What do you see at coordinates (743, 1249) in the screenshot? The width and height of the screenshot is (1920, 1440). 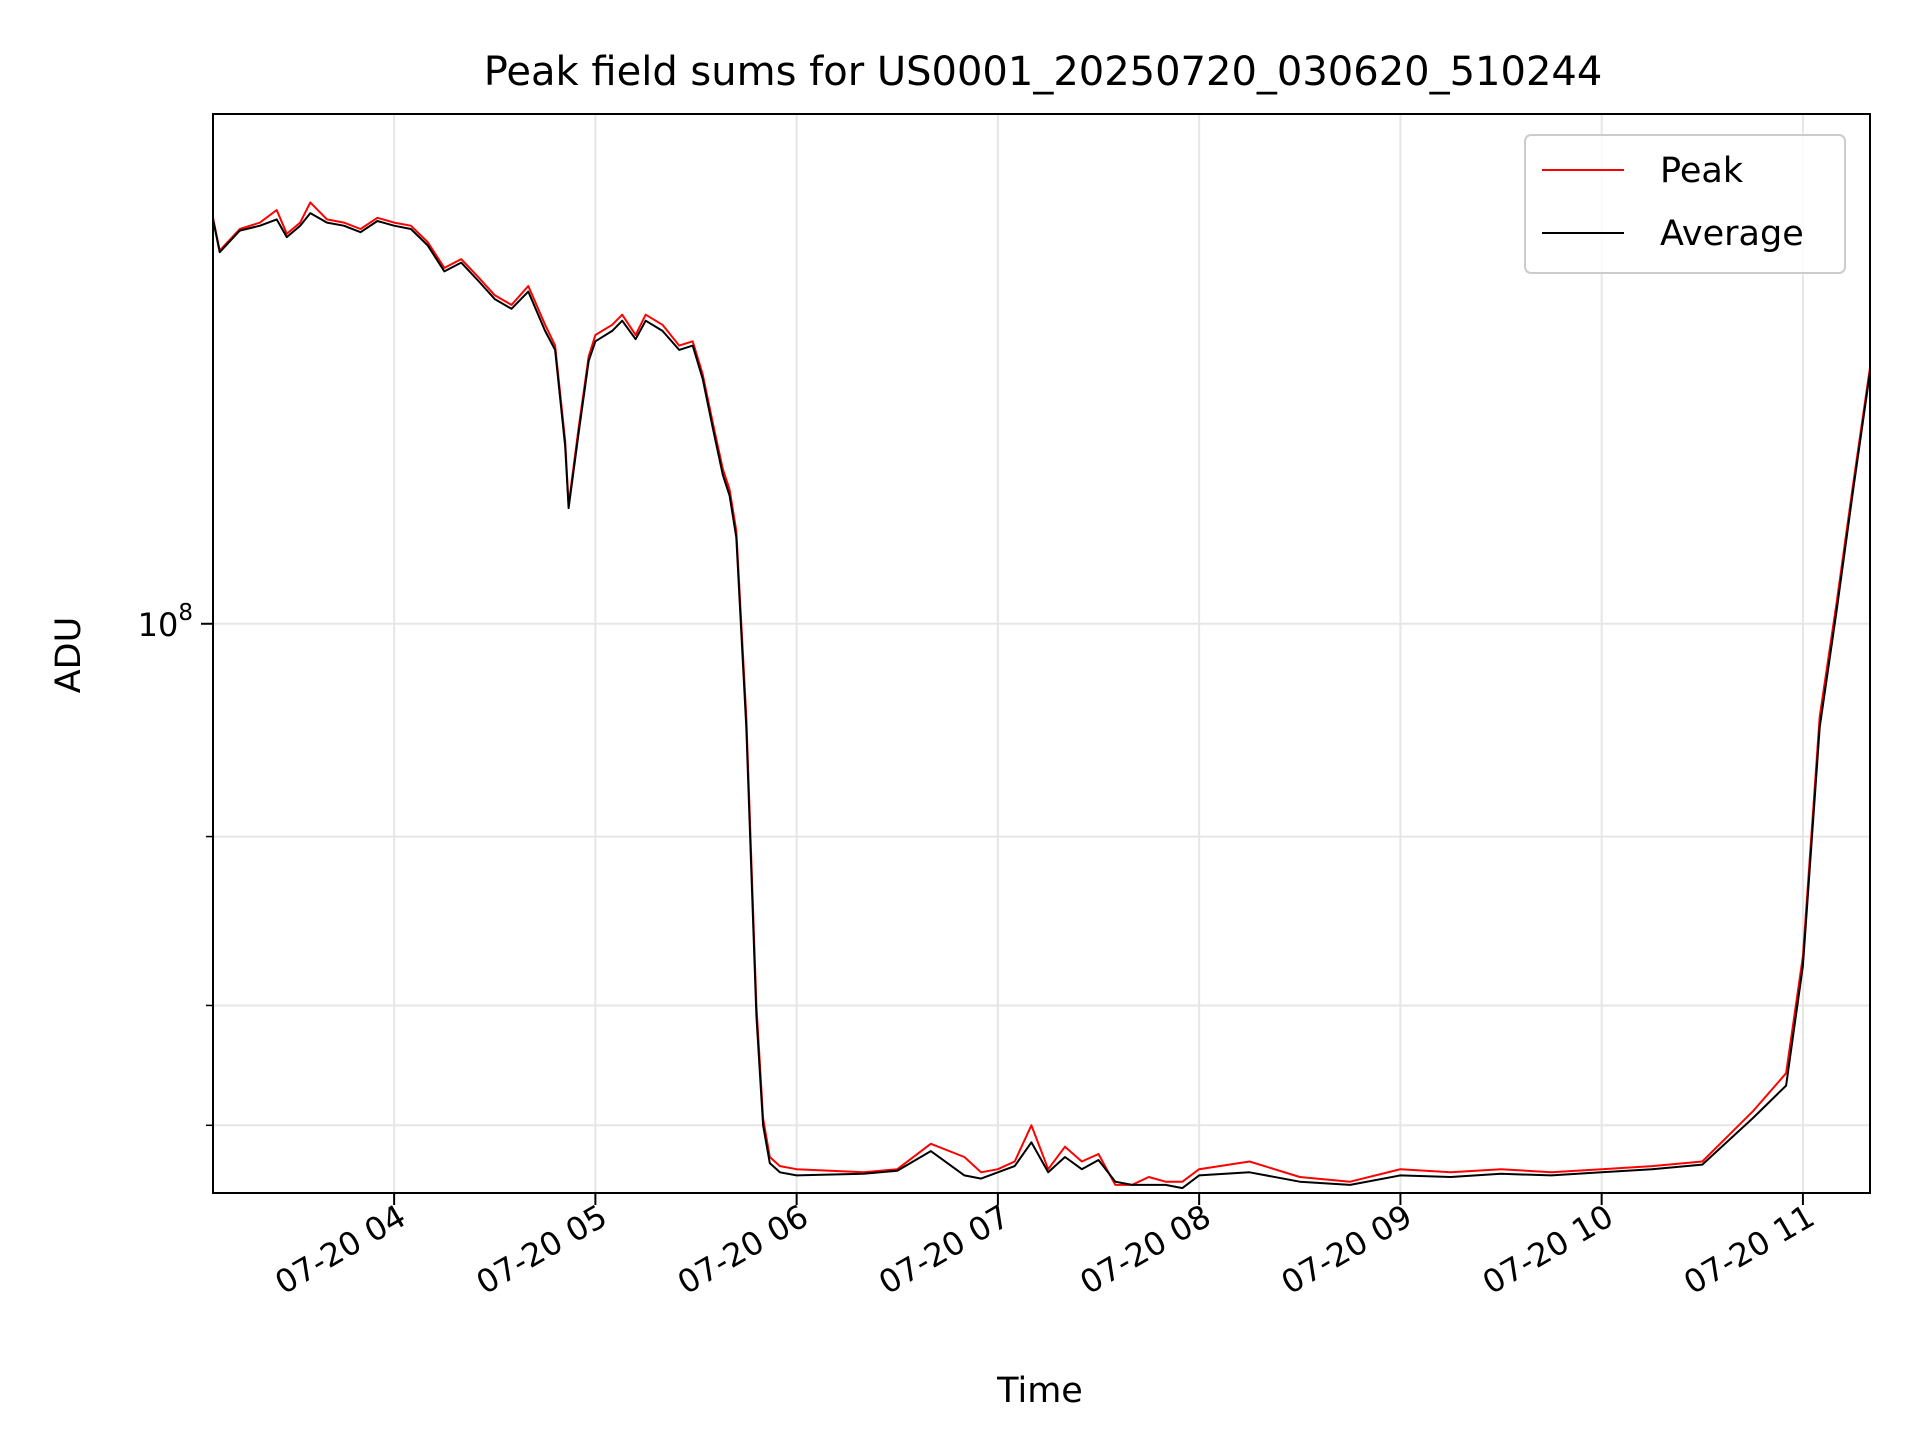 I see `x-tick-label: 07-20 06` at bounding box center [743, 1249].